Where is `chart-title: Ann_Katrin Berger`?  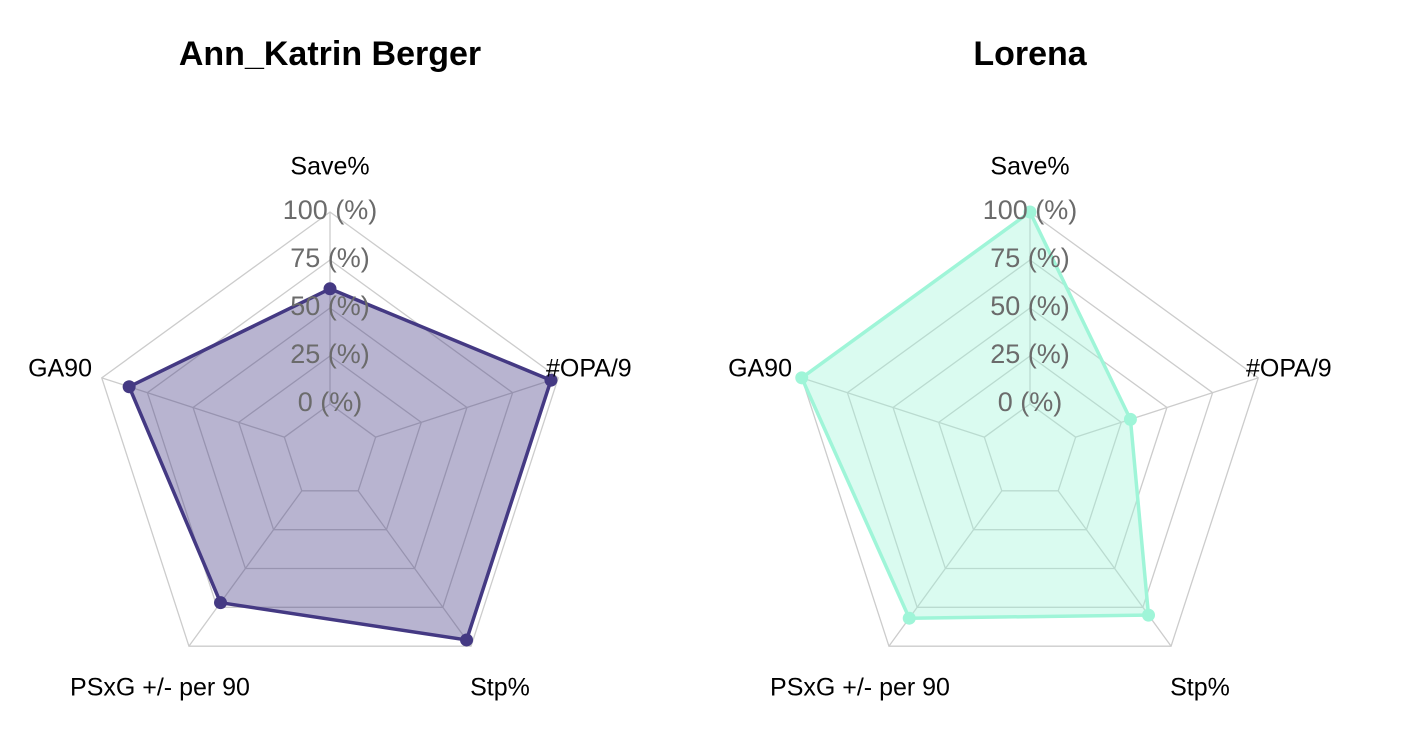
chart-title: Ann_Katrin Berger is located at coordinates (330, 54).